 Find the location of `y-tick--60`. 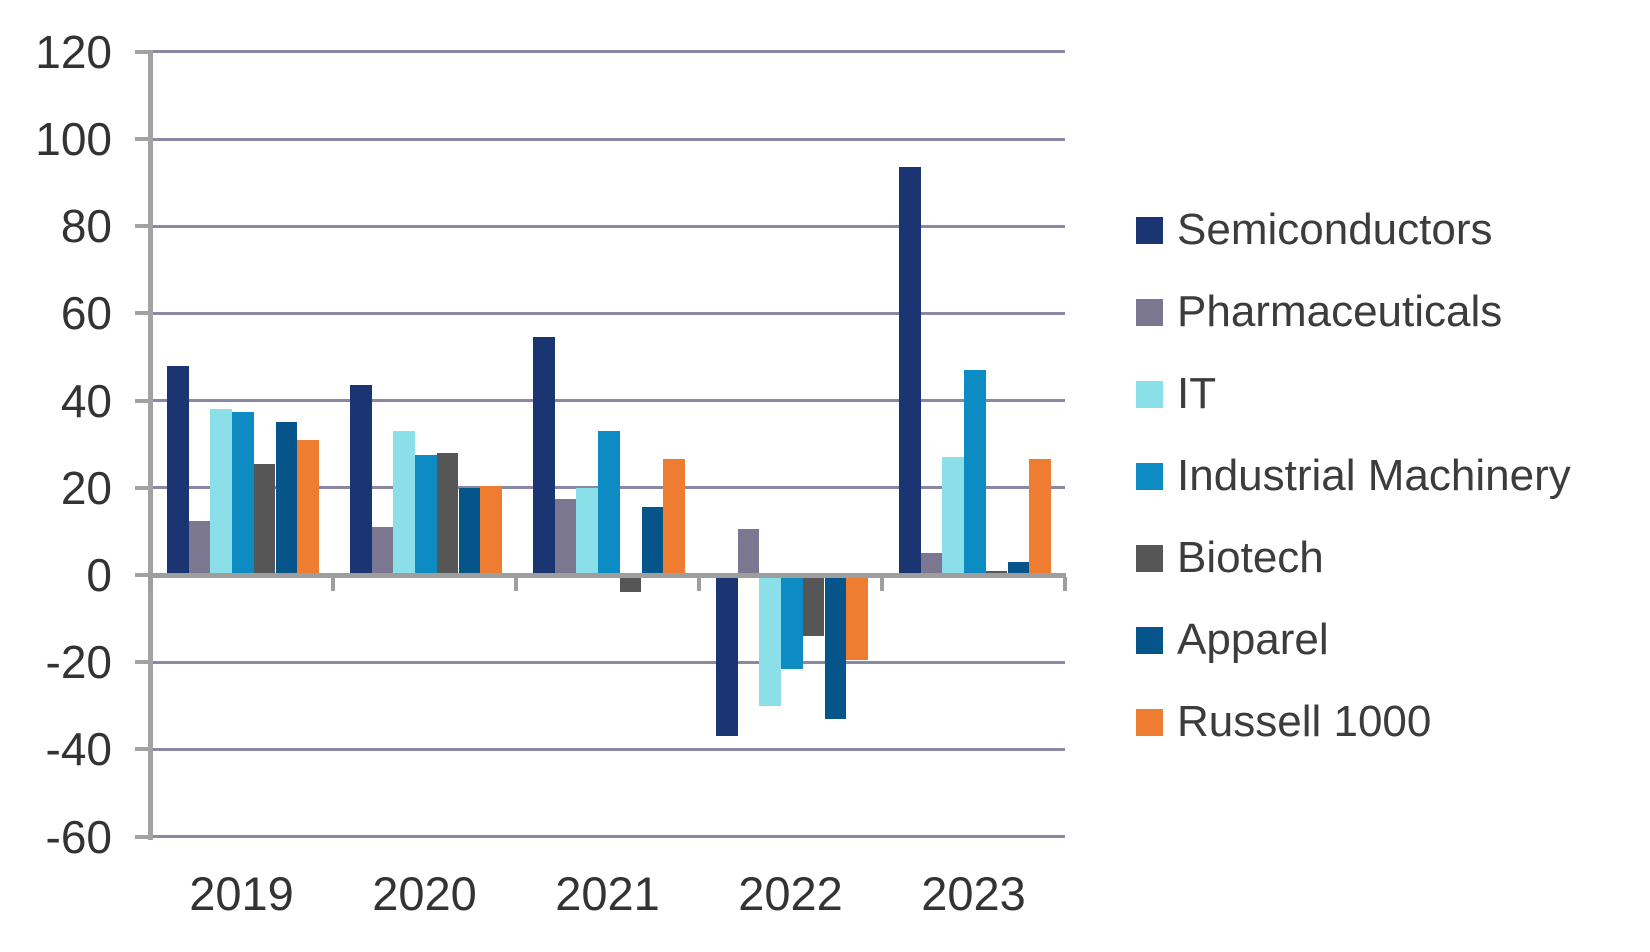

y-tick--60 is located at coordinates (141, 836).